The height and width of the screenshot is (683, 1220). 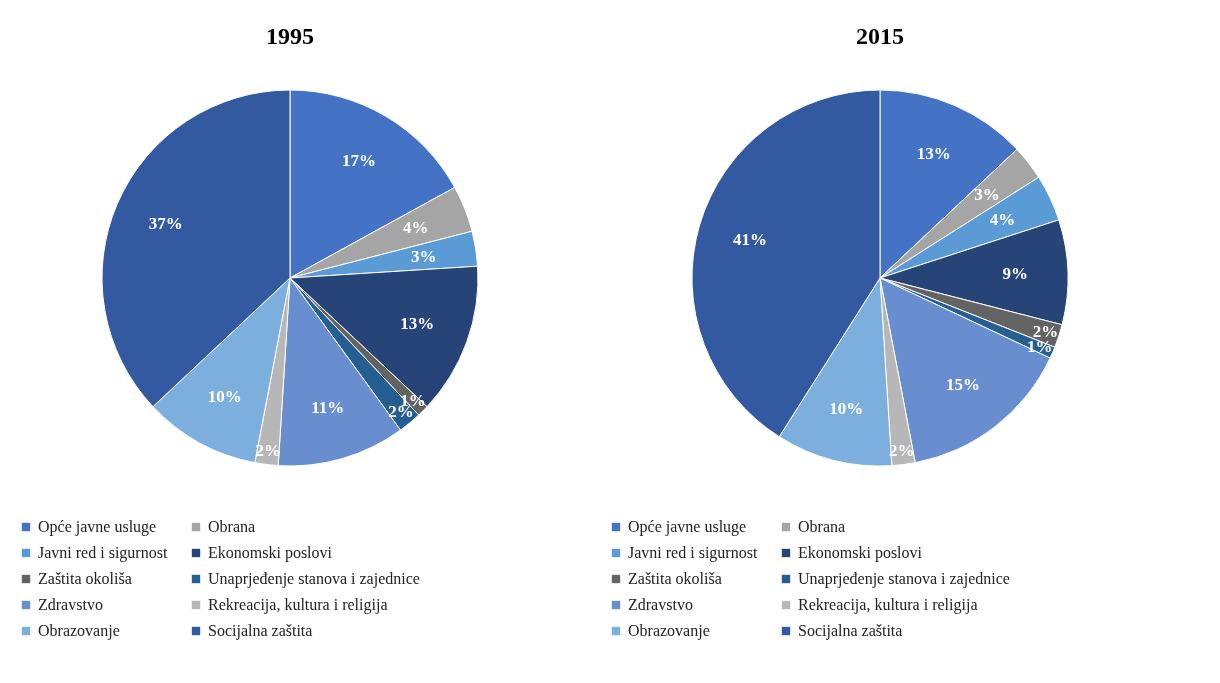 I want to click on data-label: 17%, so click(x=358, y=161).